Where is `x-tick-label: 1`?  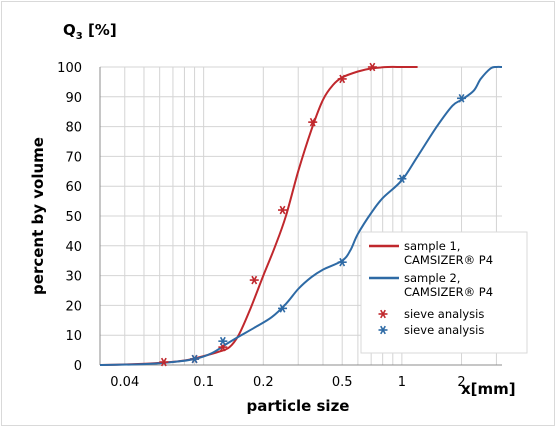 x-tick-label: 1 is located at coordinates (402, 382).